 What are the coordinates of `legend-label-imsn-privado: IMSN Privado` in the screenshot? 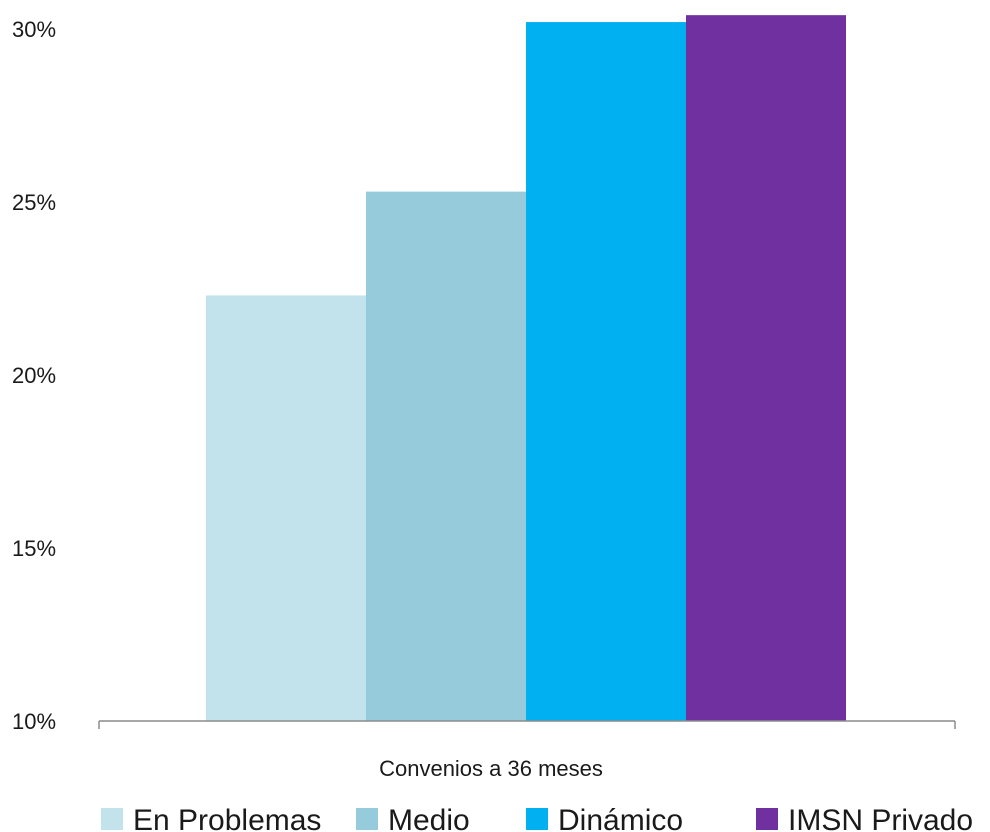 It's located at (880, 818).